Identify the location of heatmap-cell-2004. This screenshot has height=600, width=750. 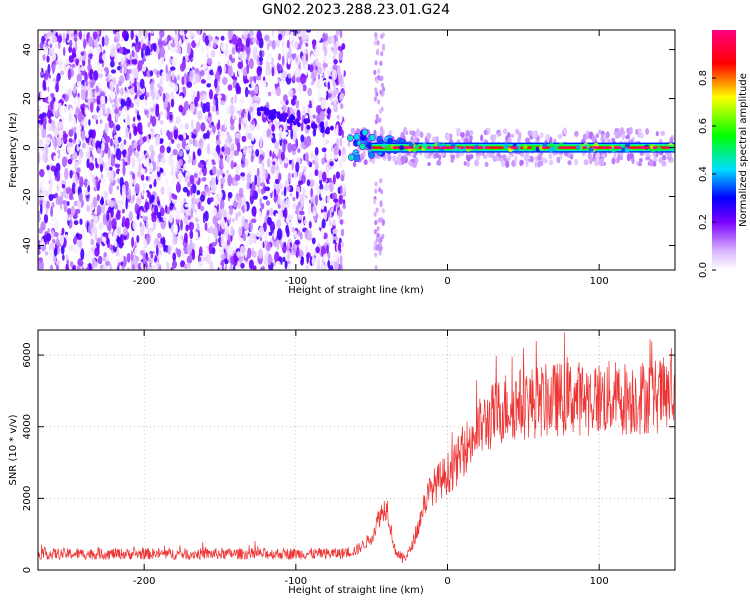
(203, 153).